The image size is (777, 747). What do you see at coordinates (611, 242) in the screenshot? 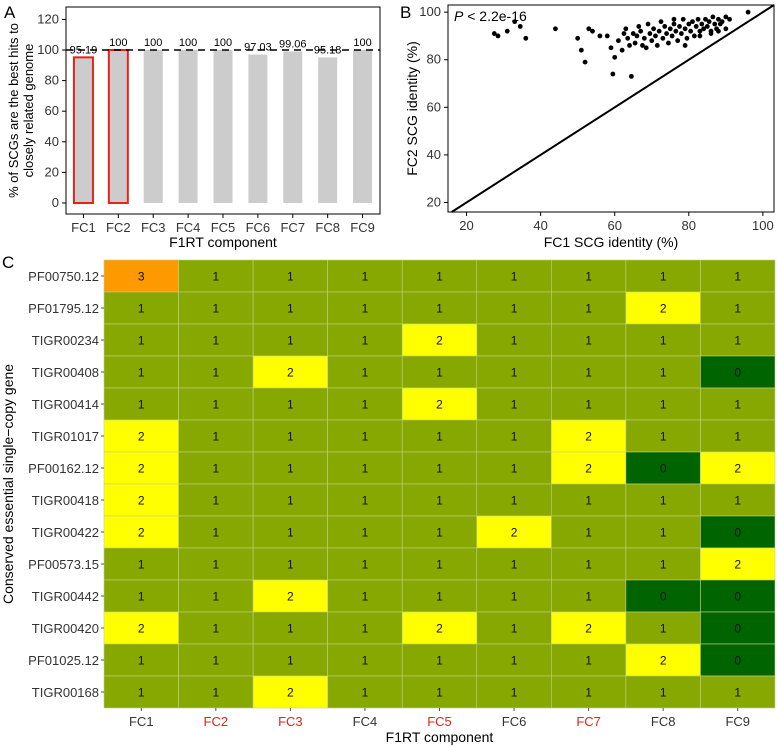
I see `x-axis-title: FC1 SCG identity (%)` at bounding box center [611, 242].